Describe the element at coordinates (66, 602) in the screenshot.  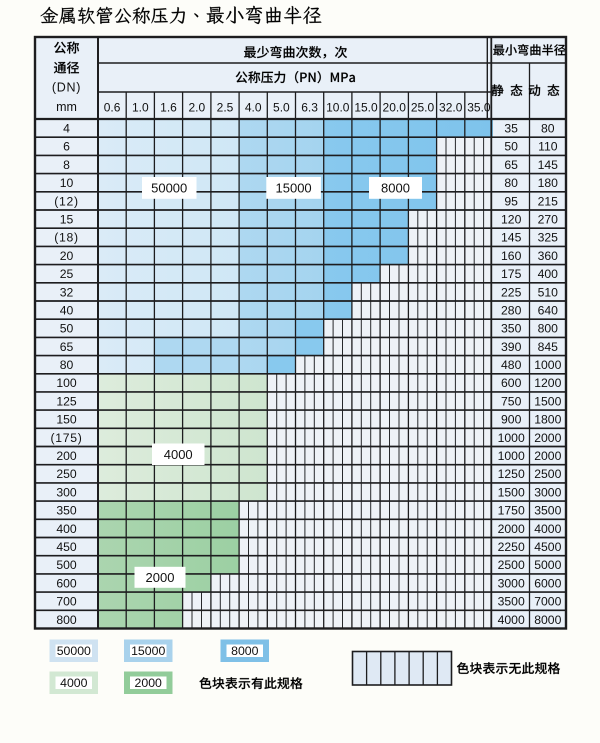
I see `svg-text: 700` at that location.